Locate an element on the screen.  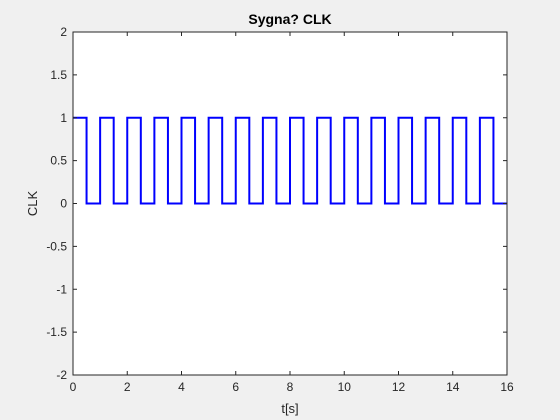
x-tick-label: 0 is located at coordinates (73, 387).